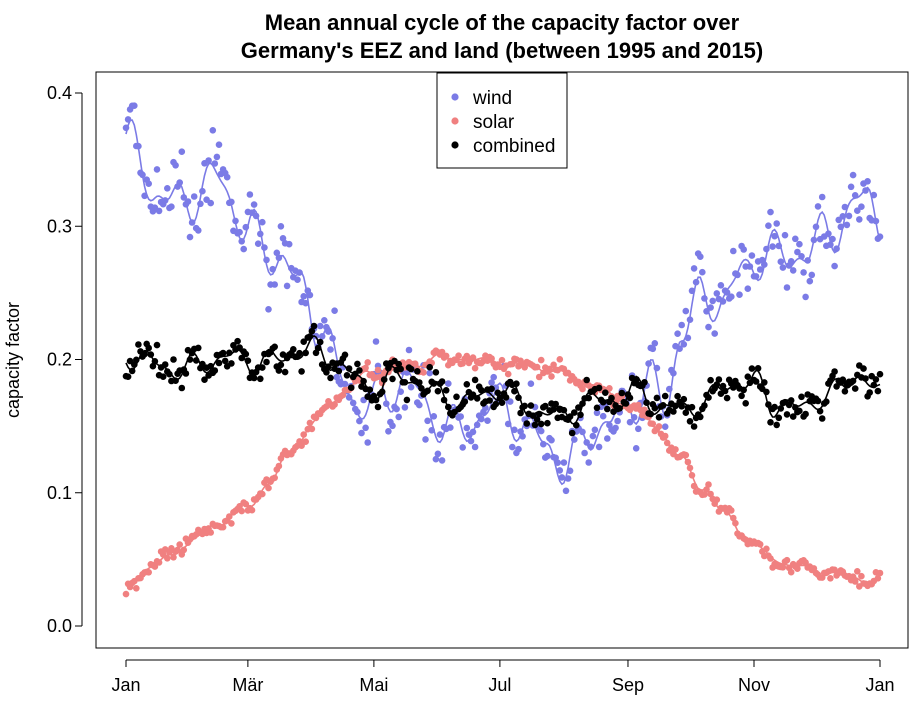 The width and height of the screenshot is (920, 720). What do you see at coordinates (247, 685) in the screenshot?
I see `x-tick-label: Mär` at bounding box center [247, 685].